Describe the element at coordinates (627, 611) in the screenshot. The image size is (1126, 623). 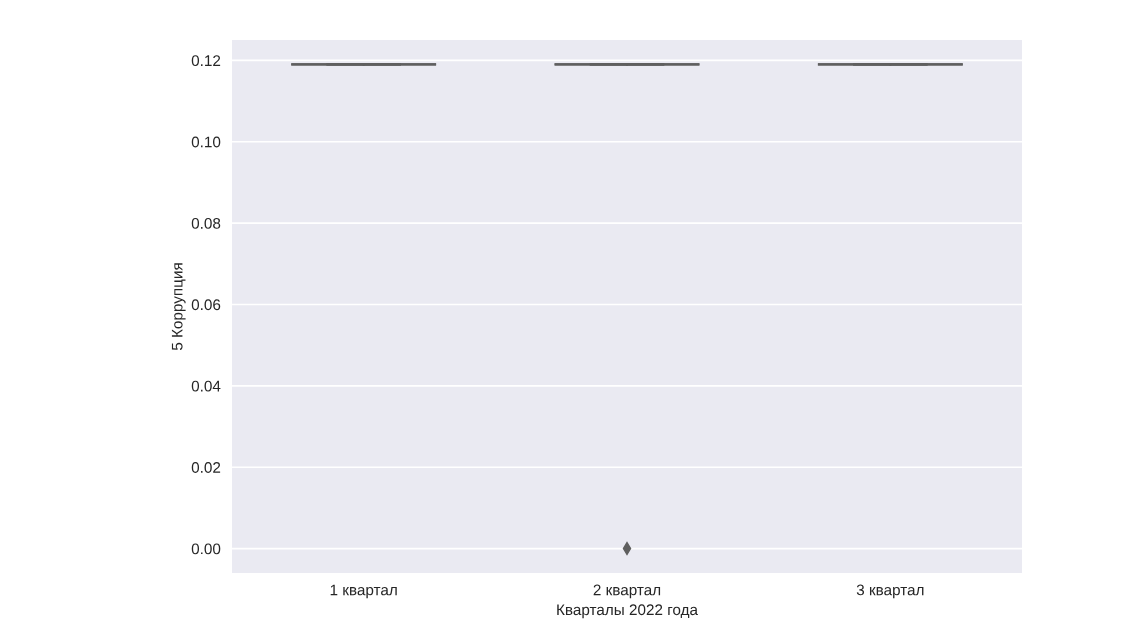
I see `x-axis-title: Кварталы 2022 года` at that location.